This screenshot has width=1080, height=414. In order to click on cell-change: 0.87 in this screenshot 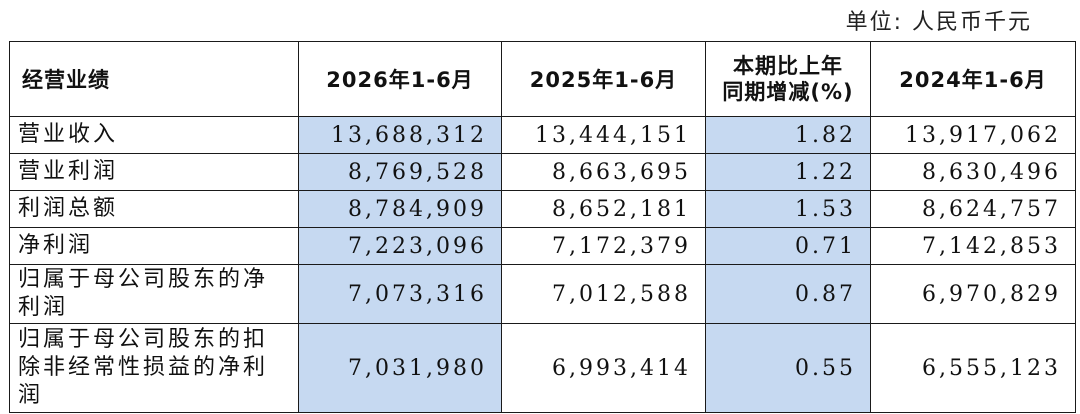, I will do `click(788, 294)`.